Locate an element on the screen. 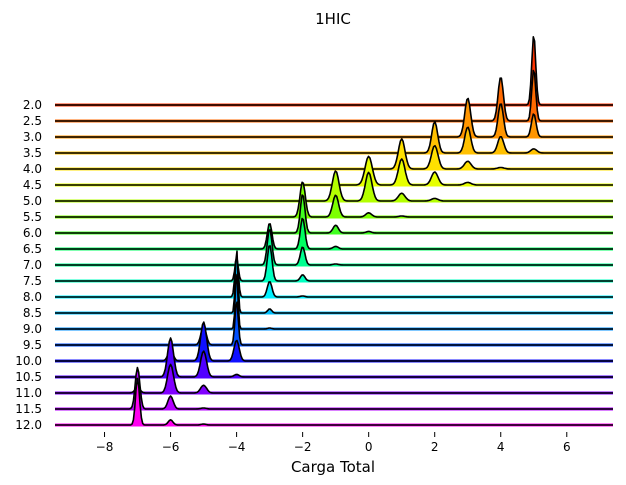 The height and width of the screenshot is (485, 626). y-tick-label: 11.5 is located at coordinates (28, 409).